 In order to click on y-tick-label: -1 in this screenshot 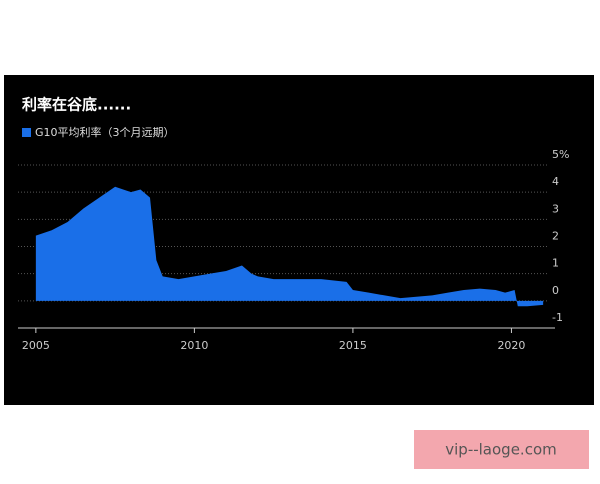, I will do `click(557, 317)`.